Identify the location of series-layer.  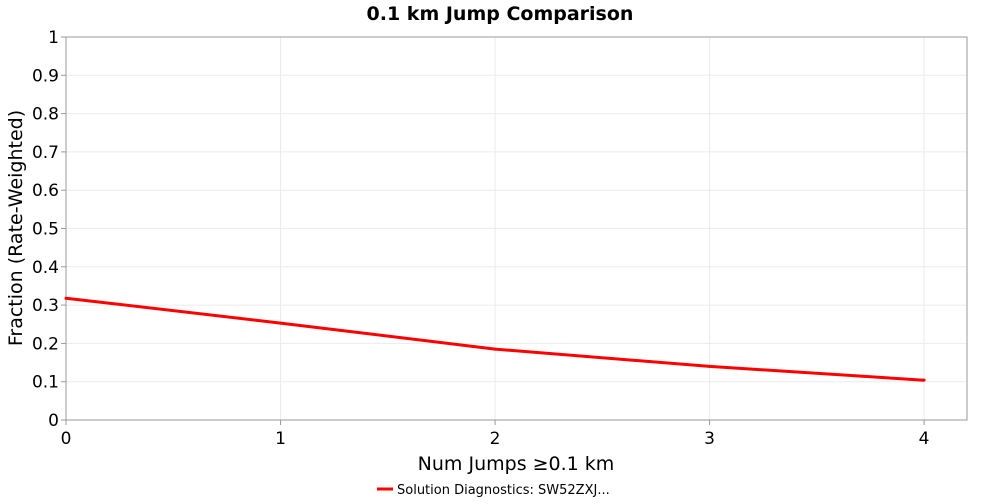
(495, 339).